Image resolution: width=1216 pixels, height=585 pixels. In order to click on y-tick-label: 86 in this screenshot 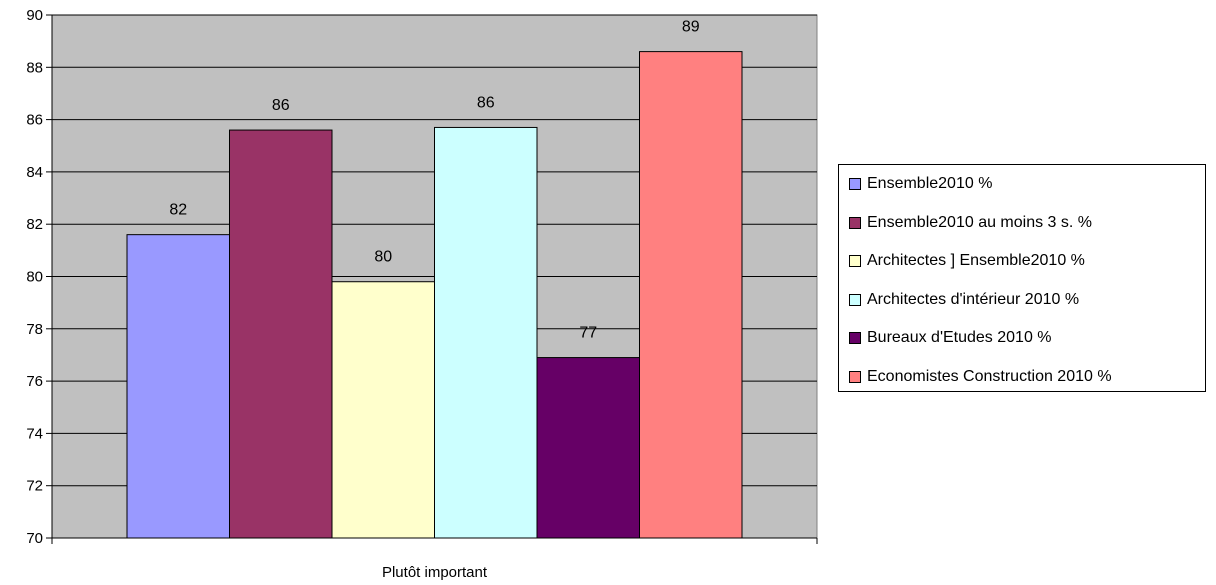, I will do `click(34, 120)`.